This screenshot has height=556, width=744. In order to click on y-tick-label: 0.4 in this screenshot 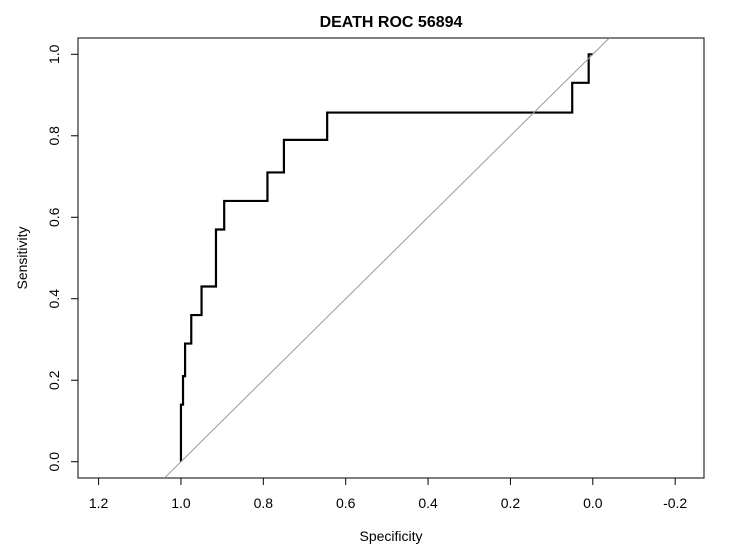, I will do `click(54, 299)`.